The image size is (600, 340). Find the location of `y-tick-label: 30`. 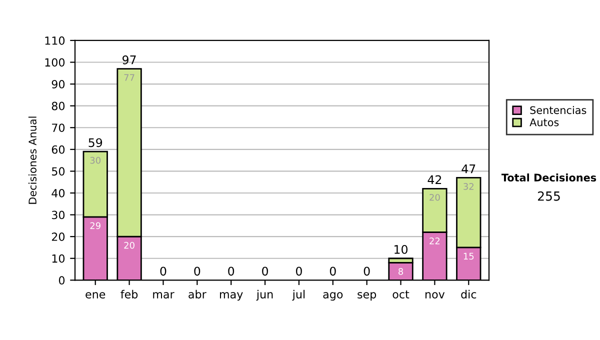

y-tick-label: 30 is located at coordinates (58, 215).